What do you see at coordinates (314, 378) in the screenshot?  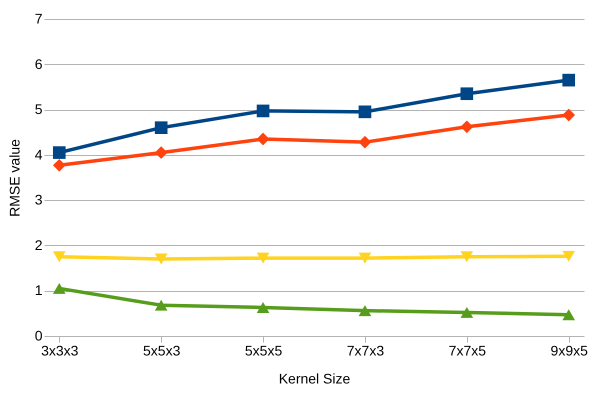 I see `x-axis-title: Kernel Size` at bounding box center [314, 378].